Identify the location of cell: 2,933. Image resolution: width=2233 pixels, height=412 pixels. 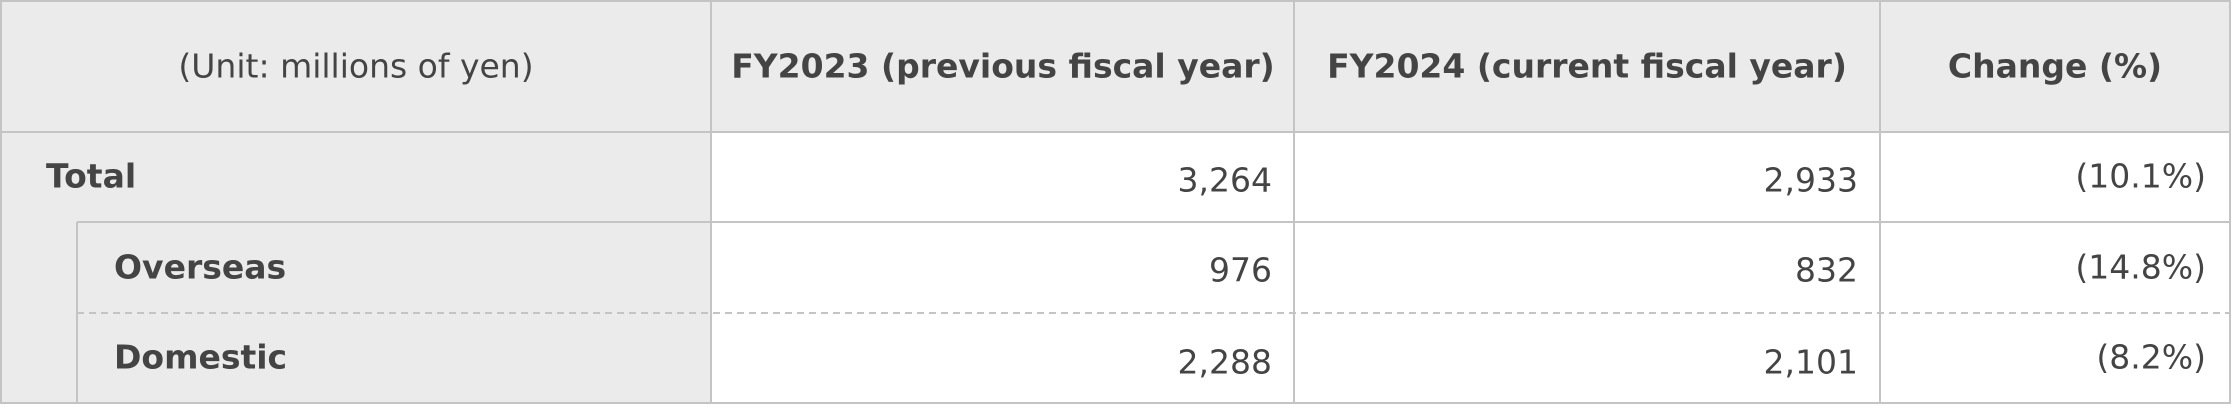
(1811, 180).